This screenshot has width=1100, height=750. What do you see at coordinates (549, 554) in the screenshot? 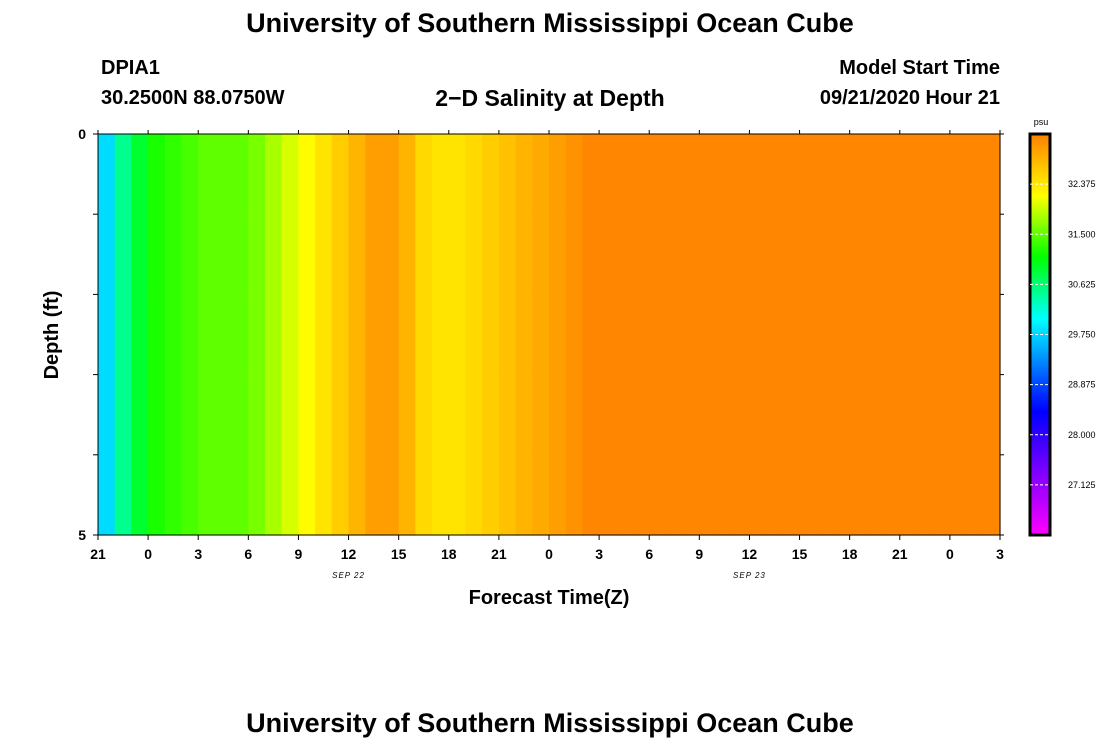
I see `x-tick-label: 0` at bounding box center [549, 554].